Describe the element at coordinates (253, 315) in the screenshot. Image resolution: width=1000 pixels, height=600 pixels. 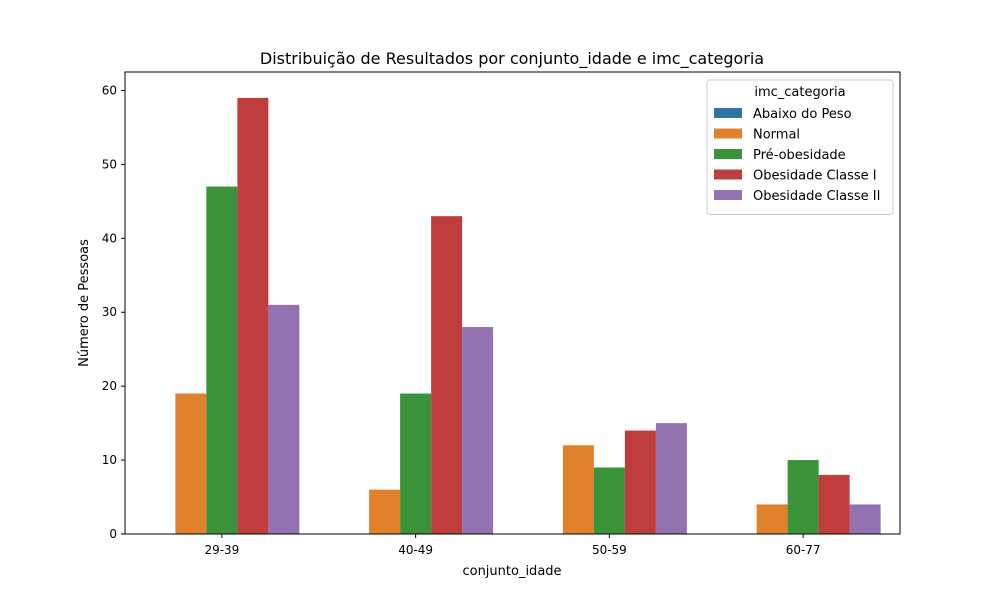
I see `bar-29-39-obesidade-classe-i` at that location.